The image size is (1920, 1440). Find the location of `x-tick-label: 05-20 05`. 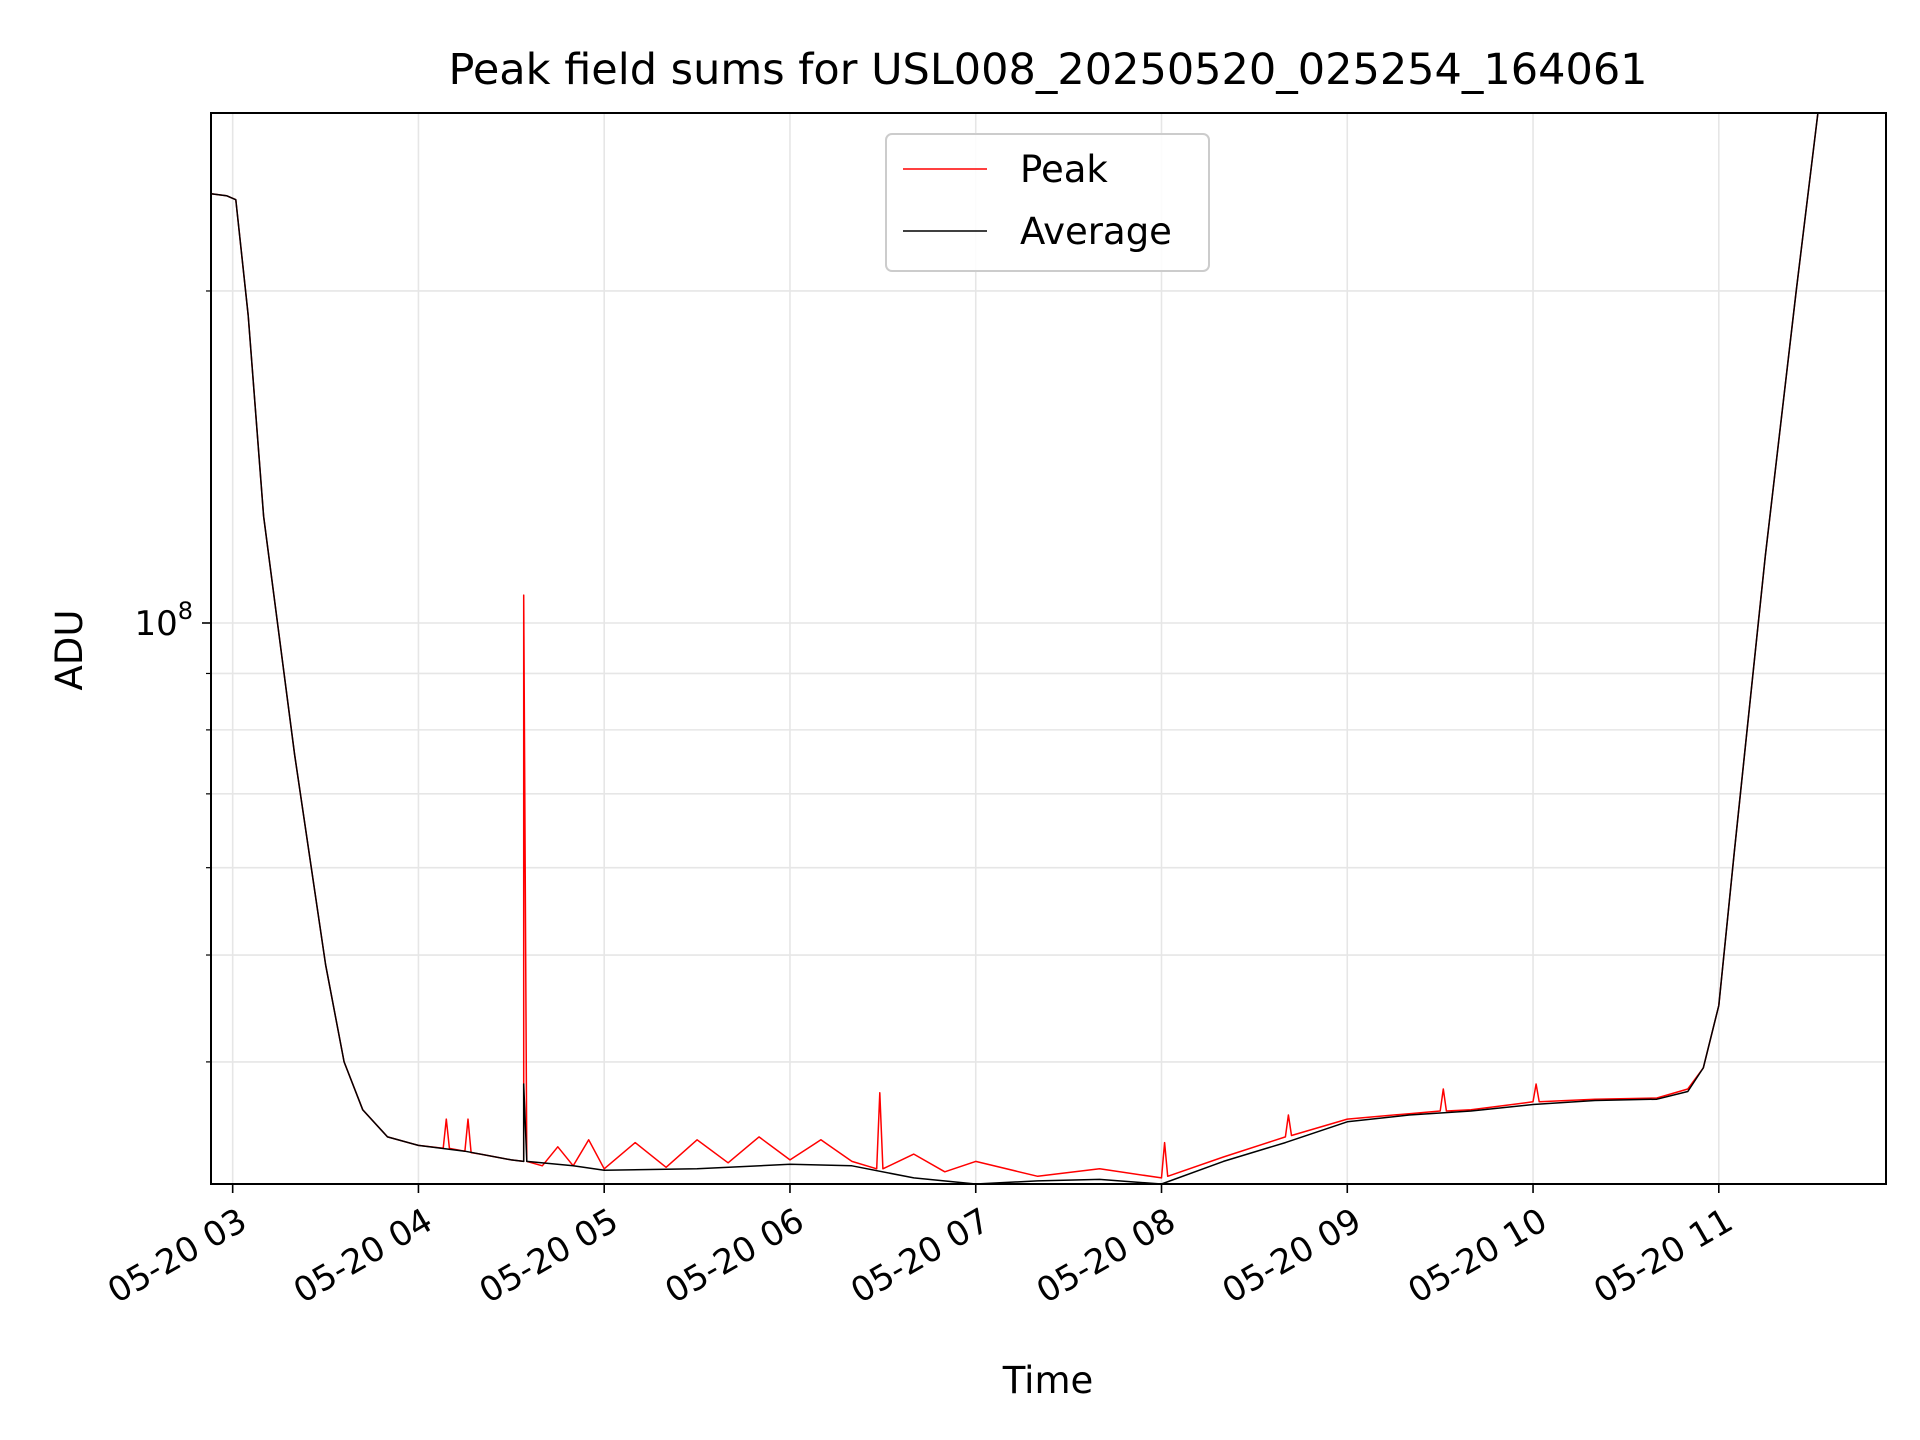

x-tick-label: 05-20 05 is located at coordinates (549, 1256).